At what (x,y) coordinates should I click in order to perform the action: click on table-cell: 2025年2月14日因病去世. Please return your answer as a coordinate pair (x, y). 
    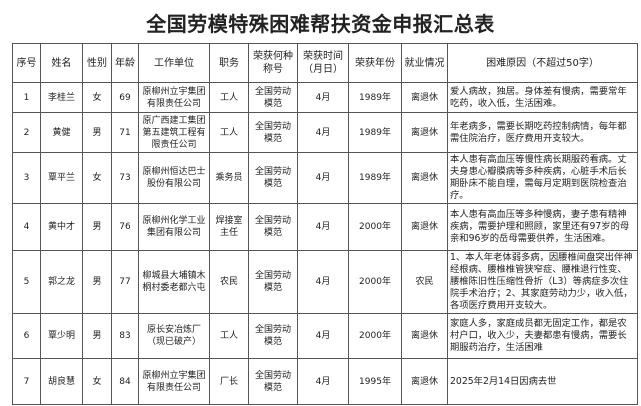
    Looking at the image, I should click on (542, 381).